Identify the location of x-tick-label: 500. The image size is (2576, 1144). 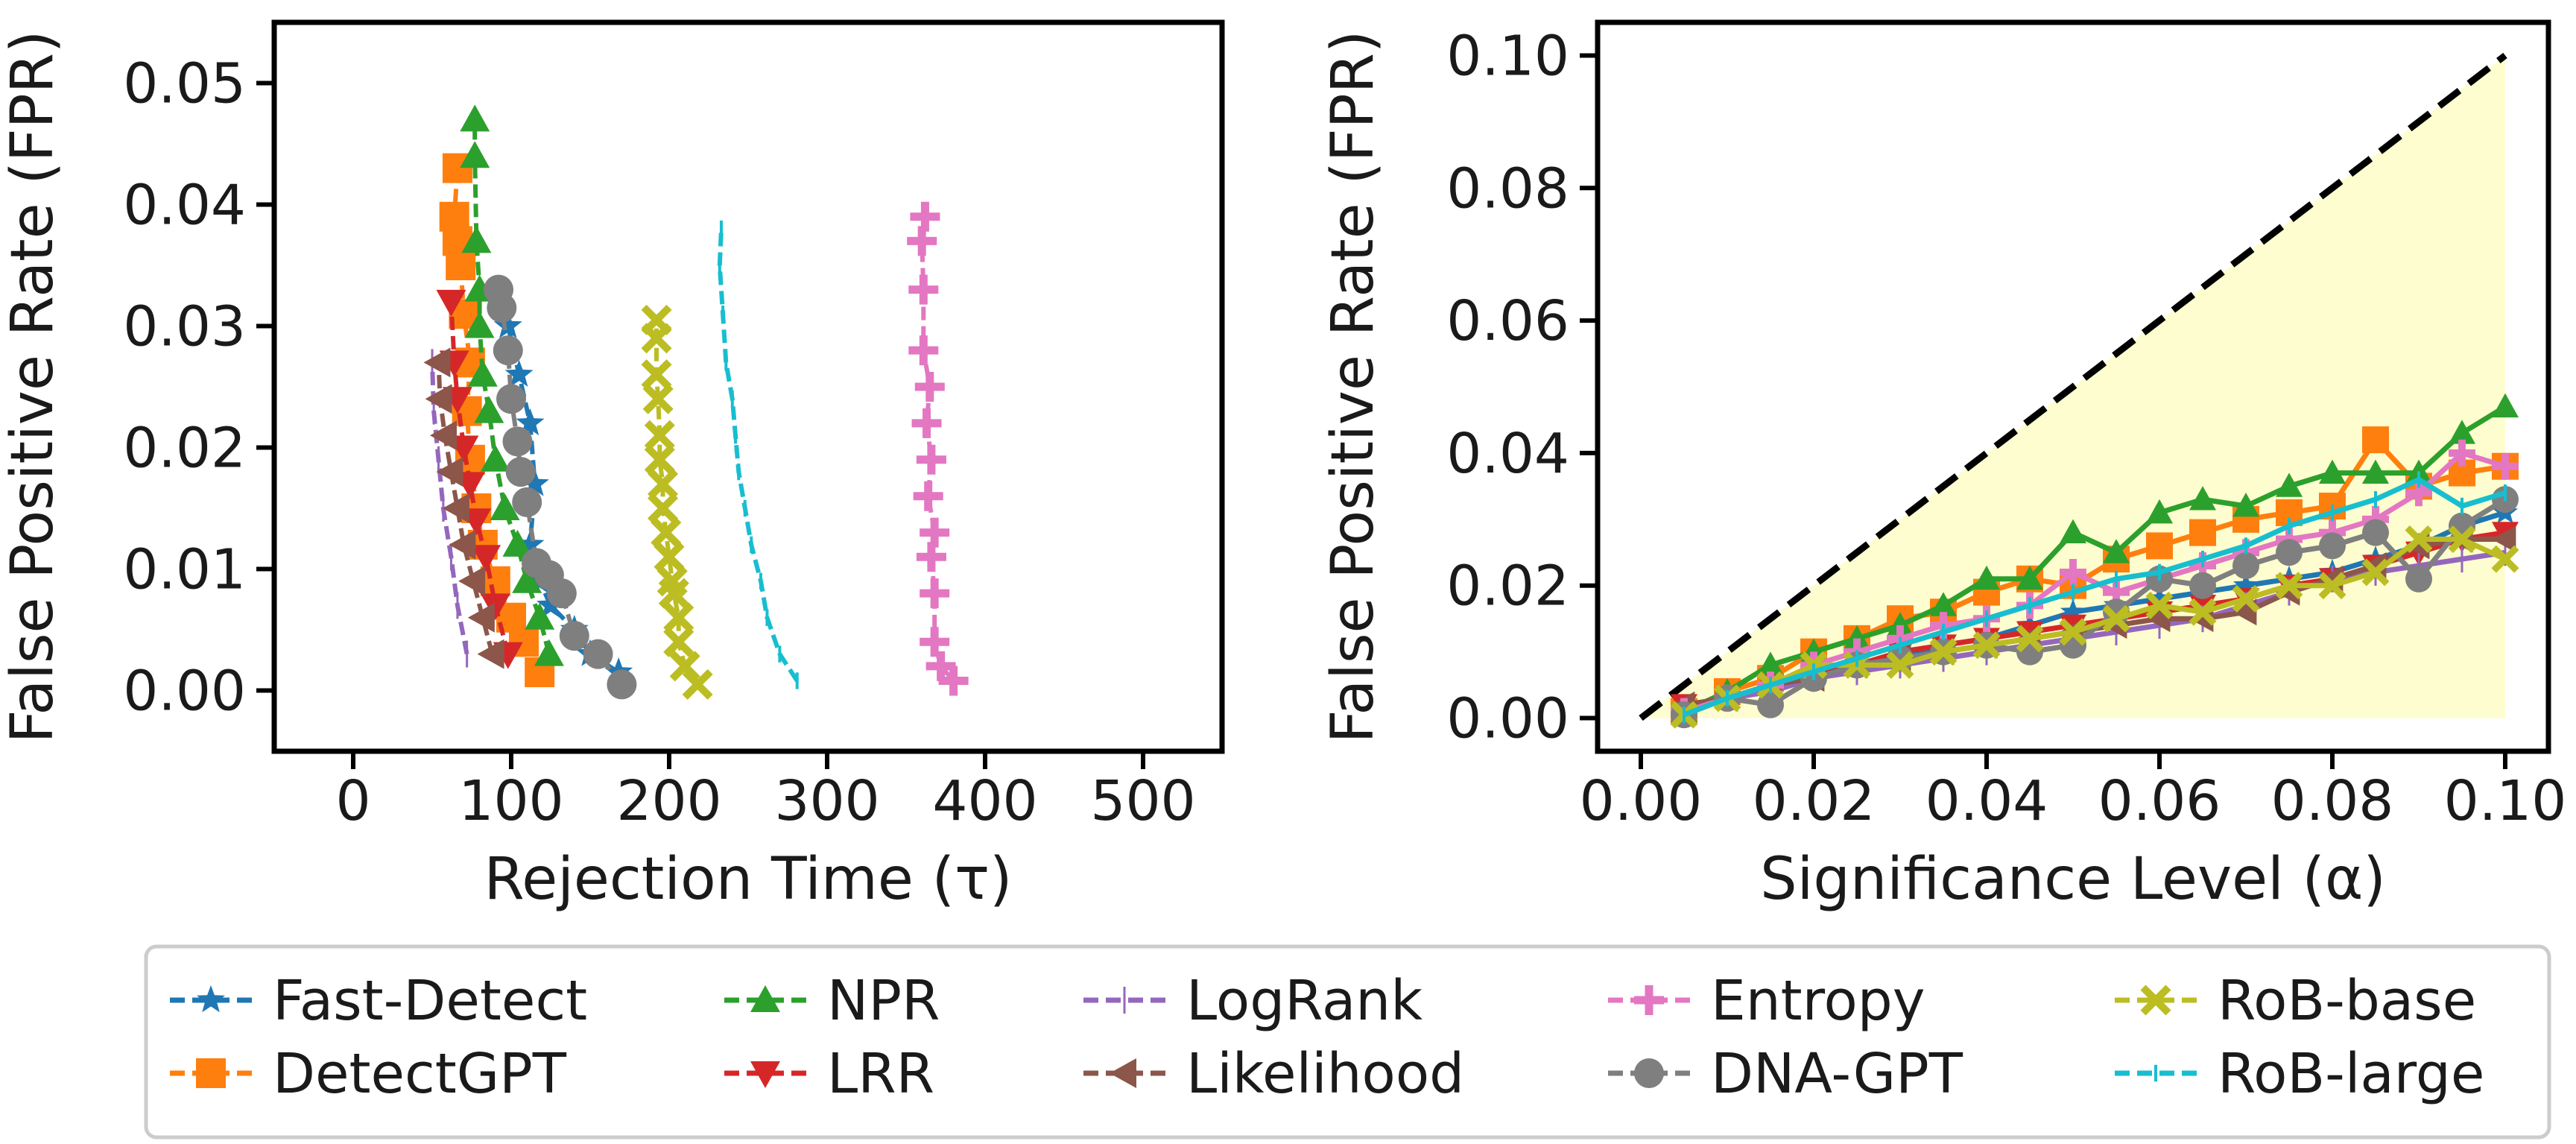
(1142, 801).